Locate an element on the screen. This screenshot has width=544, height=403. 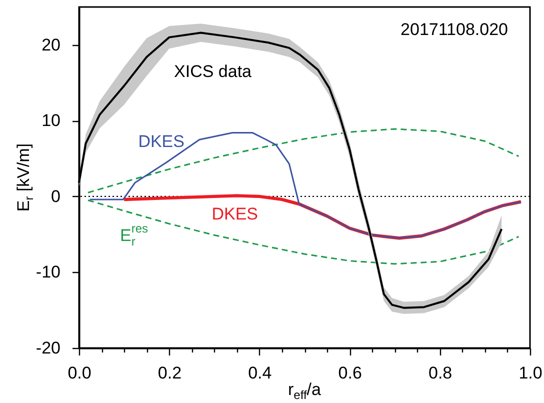
series-label: XICS data is located at coordinates (213, 71).